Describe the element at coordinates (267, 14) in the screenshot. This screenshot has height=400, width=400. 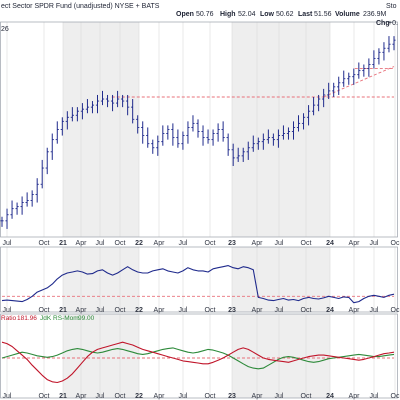
I see `low-label: Low` at that location.